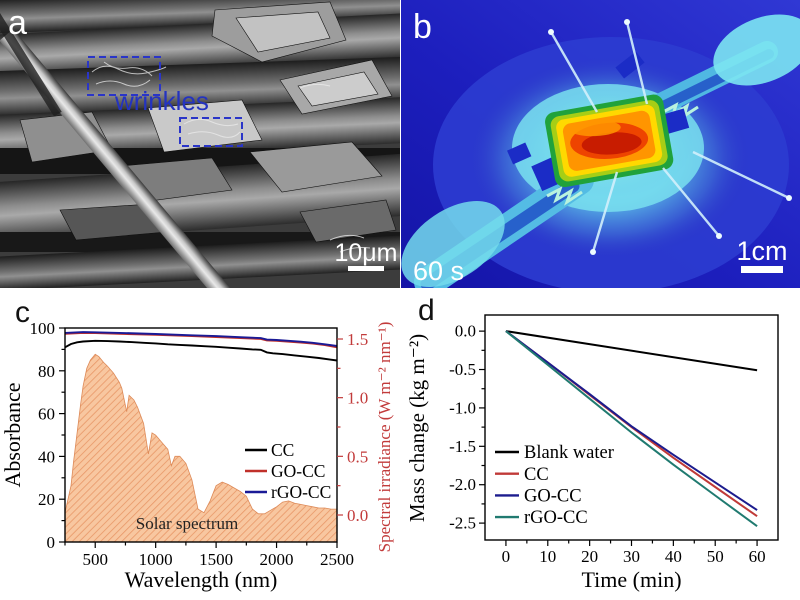 The height and width of the screenshot is (600, 800). I want to click on y-tick-label: -2.0, so click(462, 484).